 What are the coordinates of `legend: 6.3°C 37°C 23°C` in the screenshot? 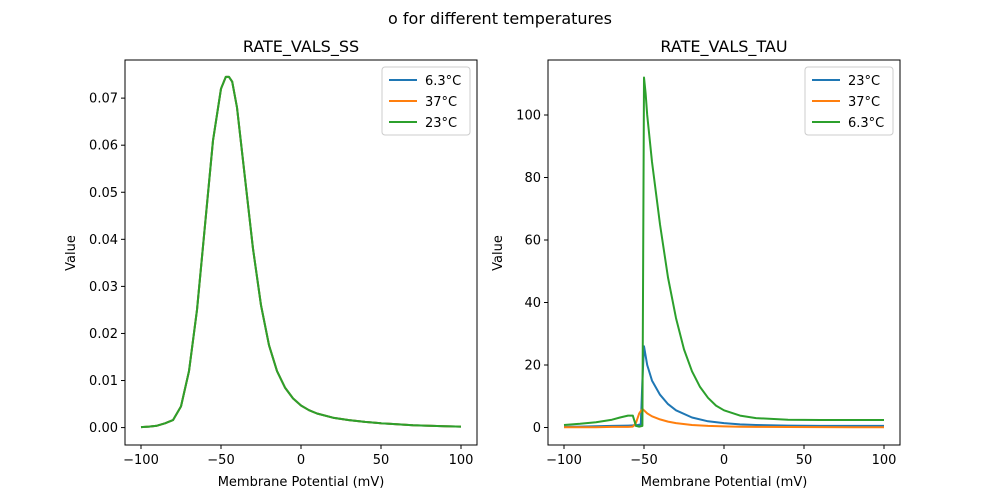 It's located at (426, 101).